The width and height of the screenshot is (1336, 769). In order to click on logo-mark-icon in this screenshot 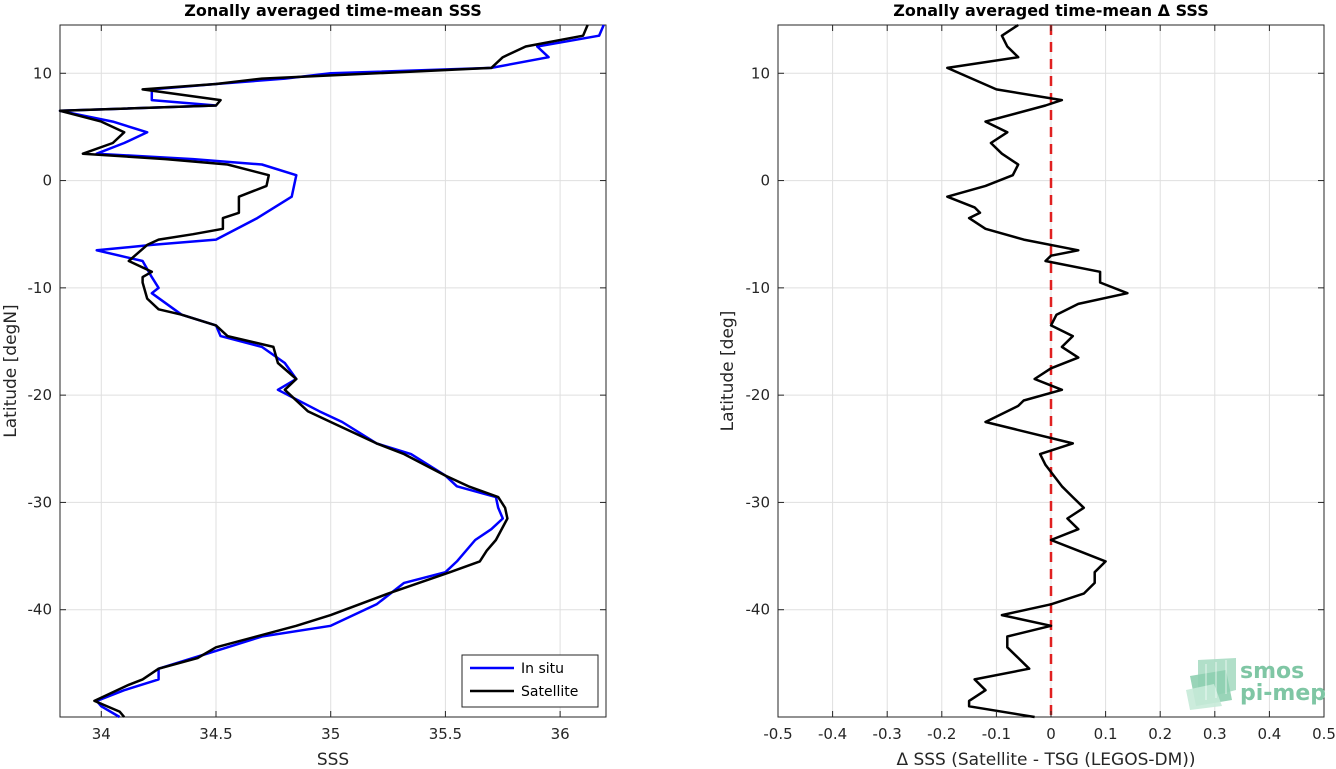, I will do `click(1211, 684)`.